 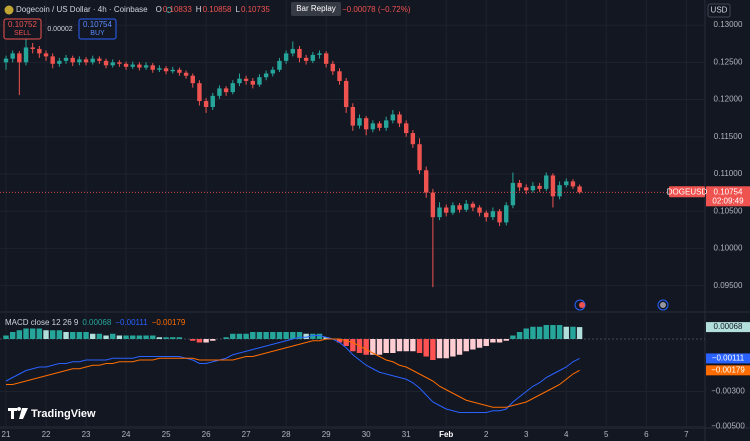 What do you see at coordinates (728, 369) in the screenshot?
I see `series-last-label: −0.00179` at bounding box center [728, 369].